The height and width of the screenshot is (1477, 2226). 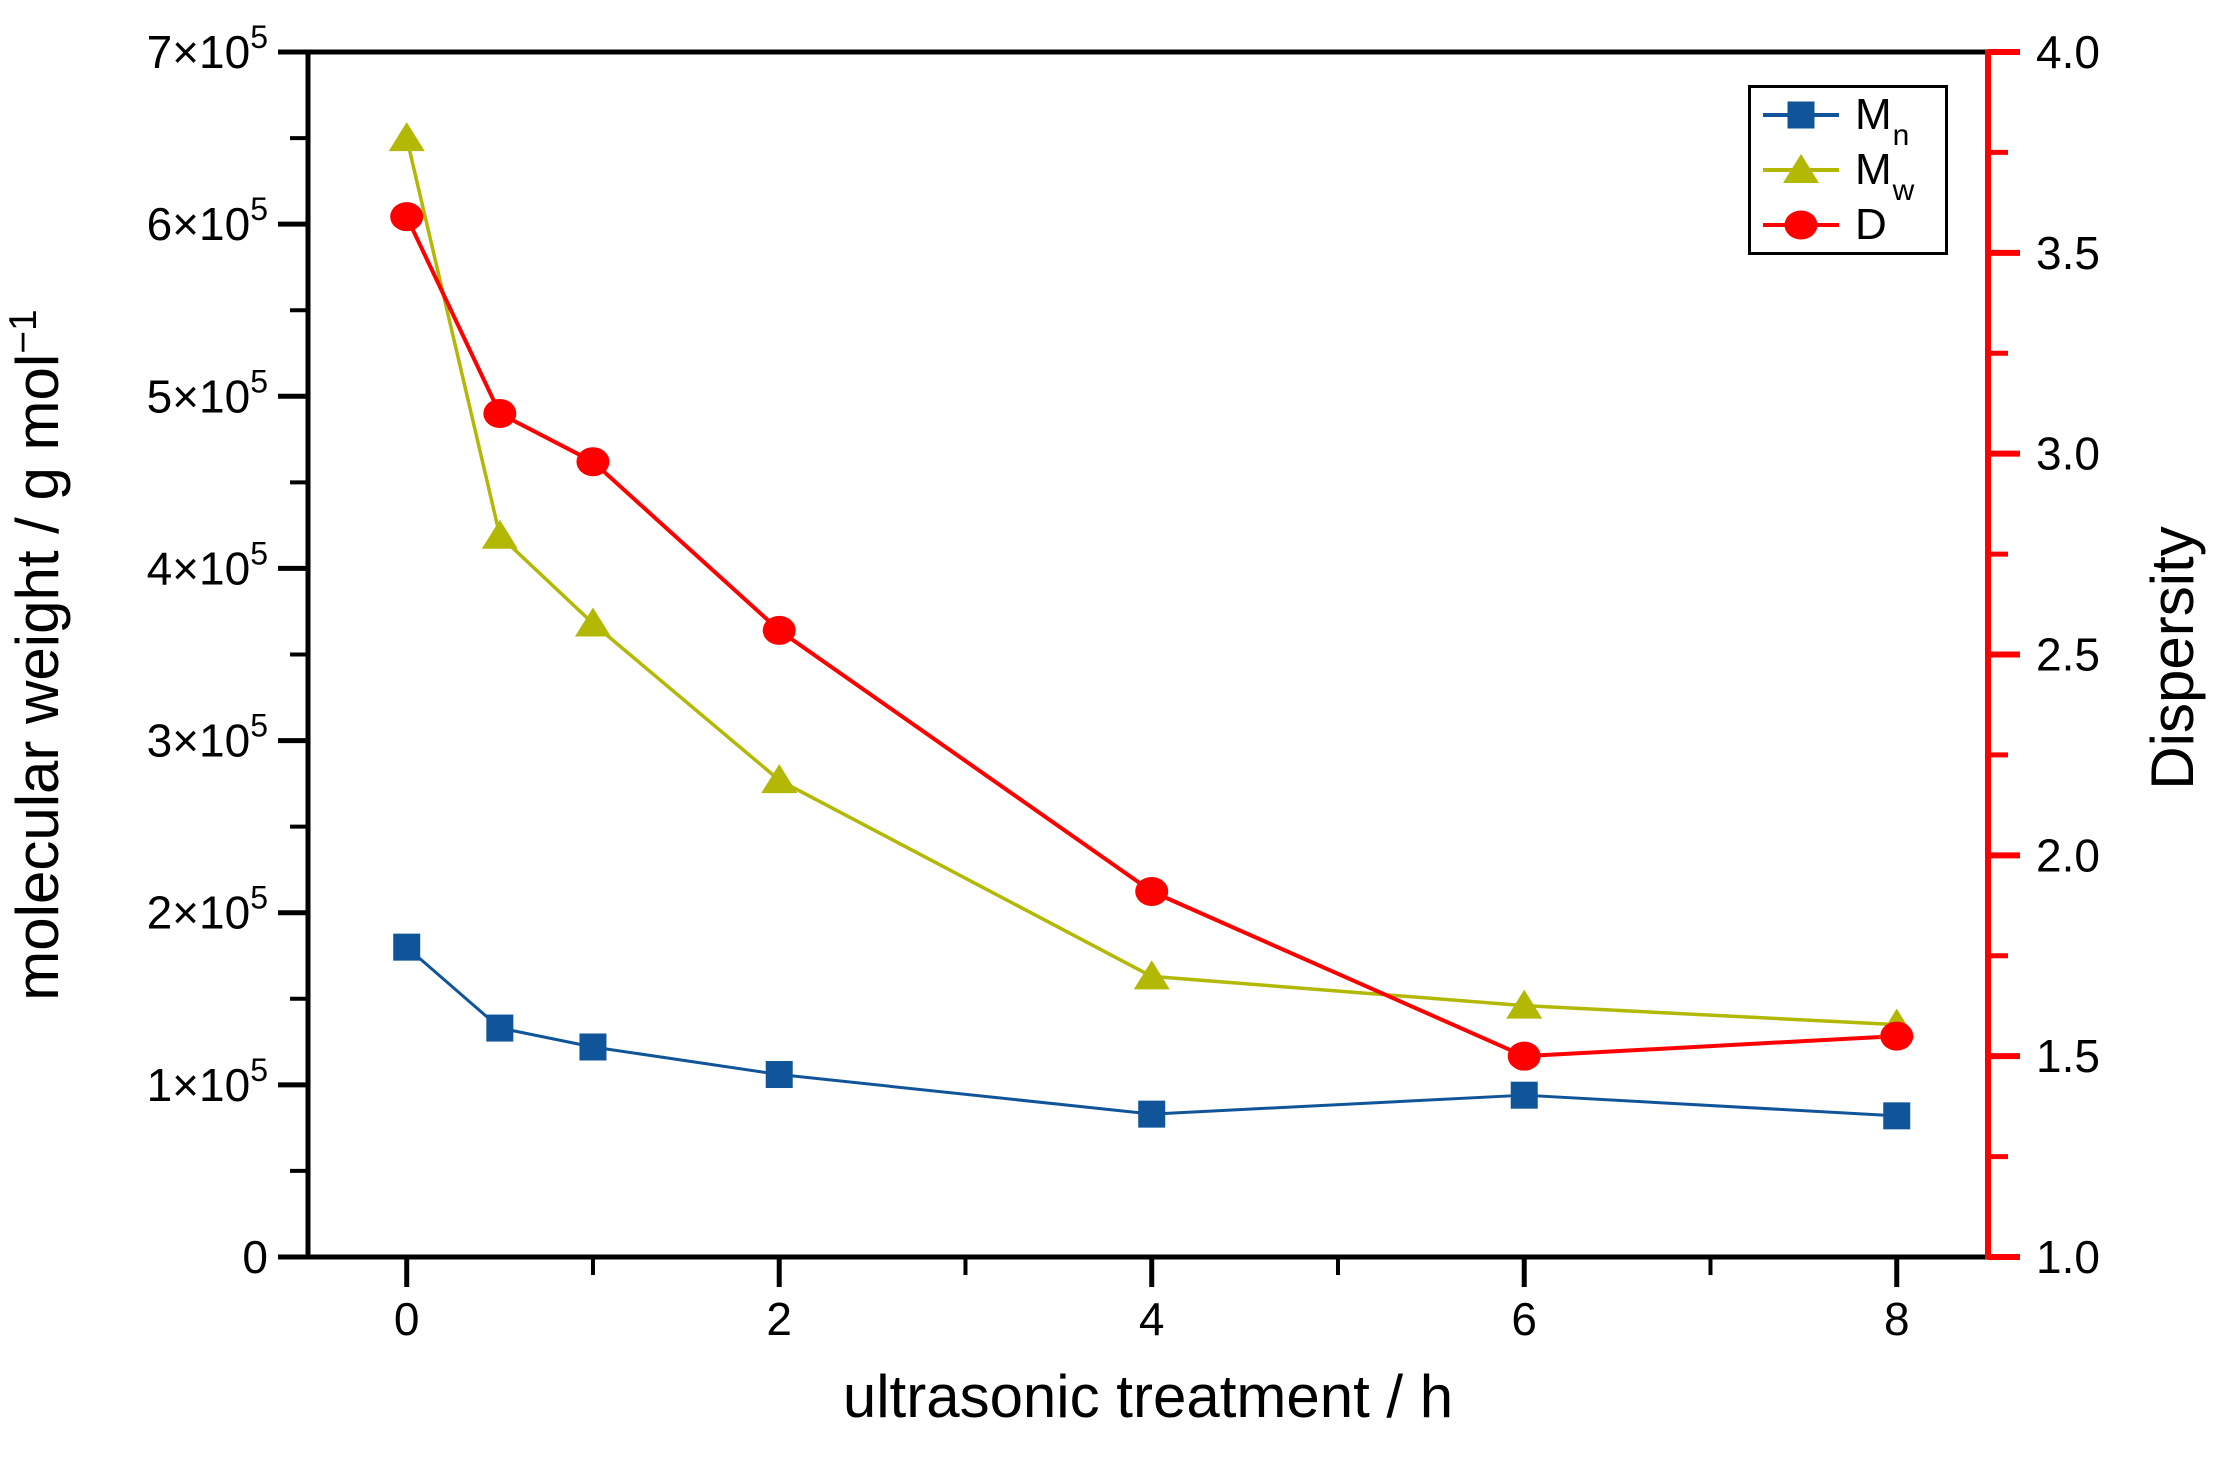 I want to click on y-right-tick-label: 2.0, so click(x=2068, y=855).